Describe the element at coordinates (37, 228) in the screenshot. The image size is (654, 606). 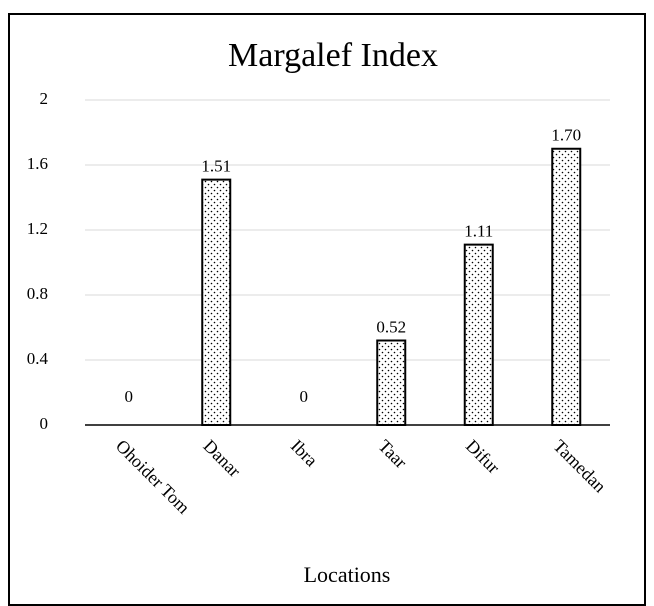
I see `y-tick-label: 1.2` at that location.